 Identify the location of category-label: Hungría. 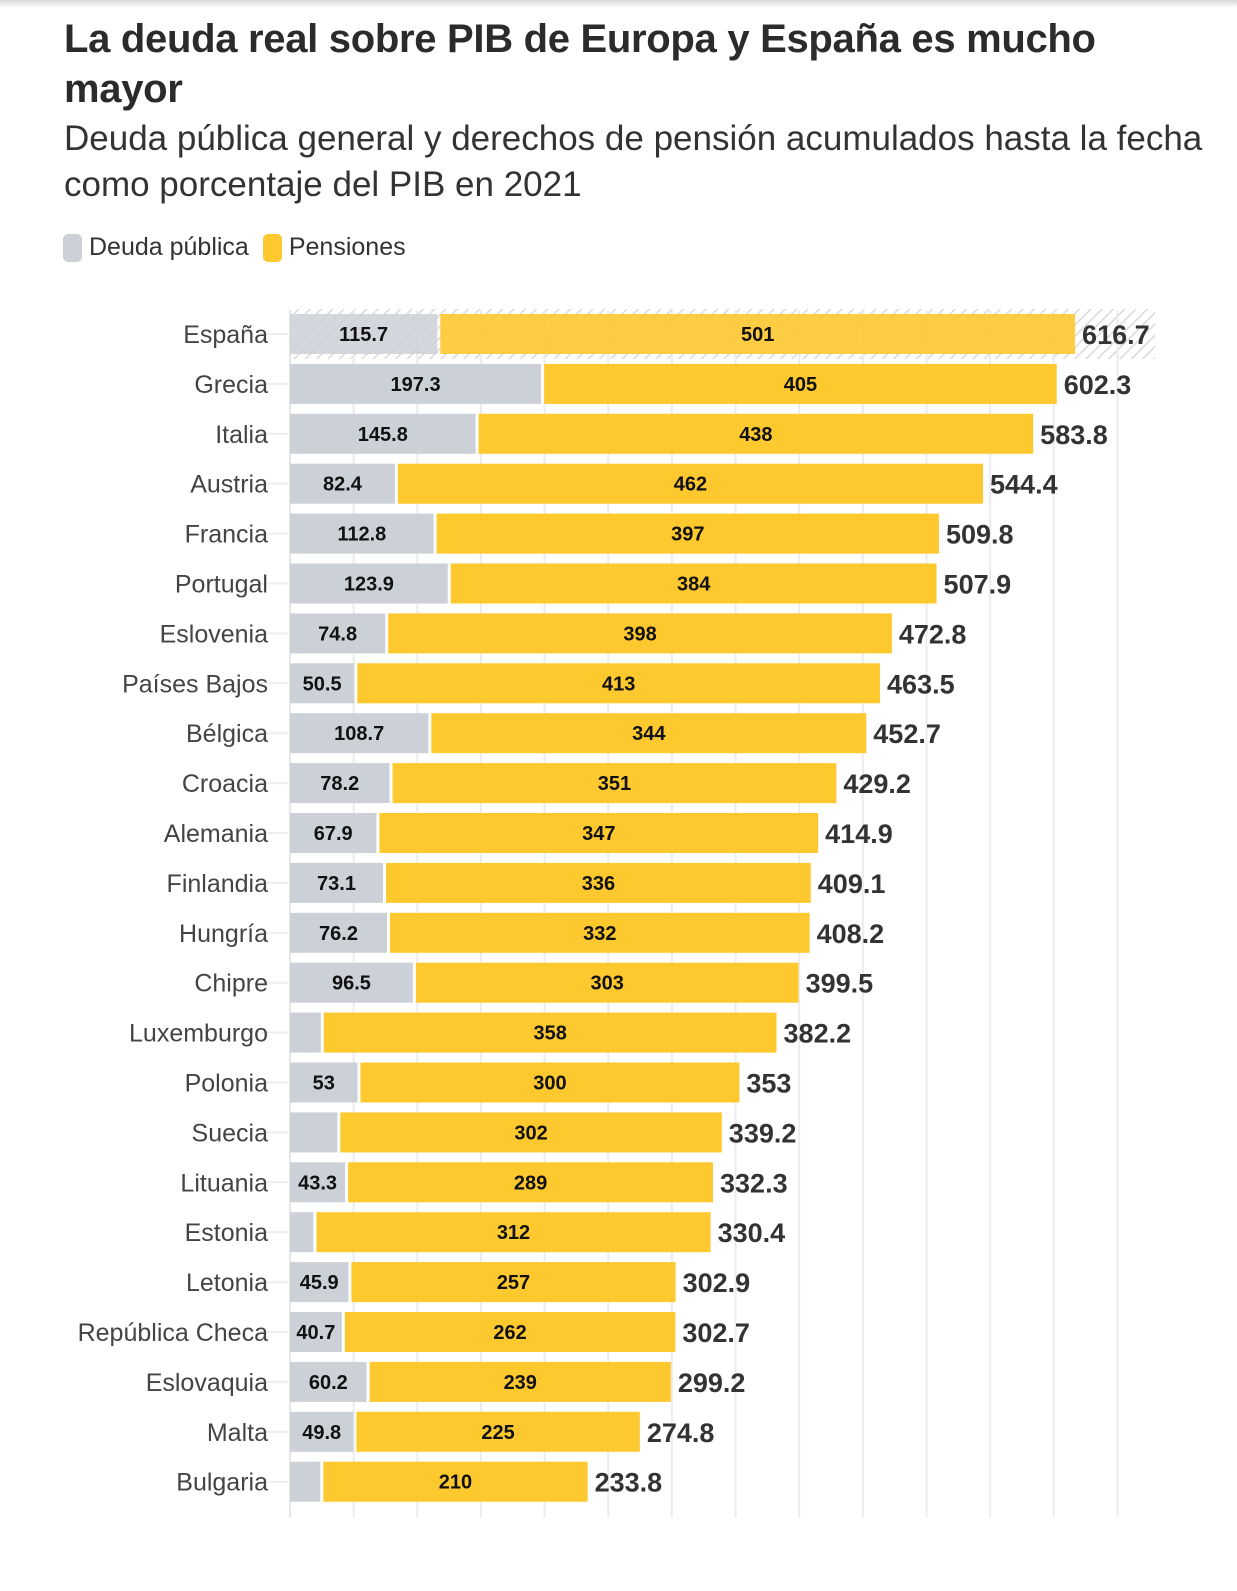
(223, 934).